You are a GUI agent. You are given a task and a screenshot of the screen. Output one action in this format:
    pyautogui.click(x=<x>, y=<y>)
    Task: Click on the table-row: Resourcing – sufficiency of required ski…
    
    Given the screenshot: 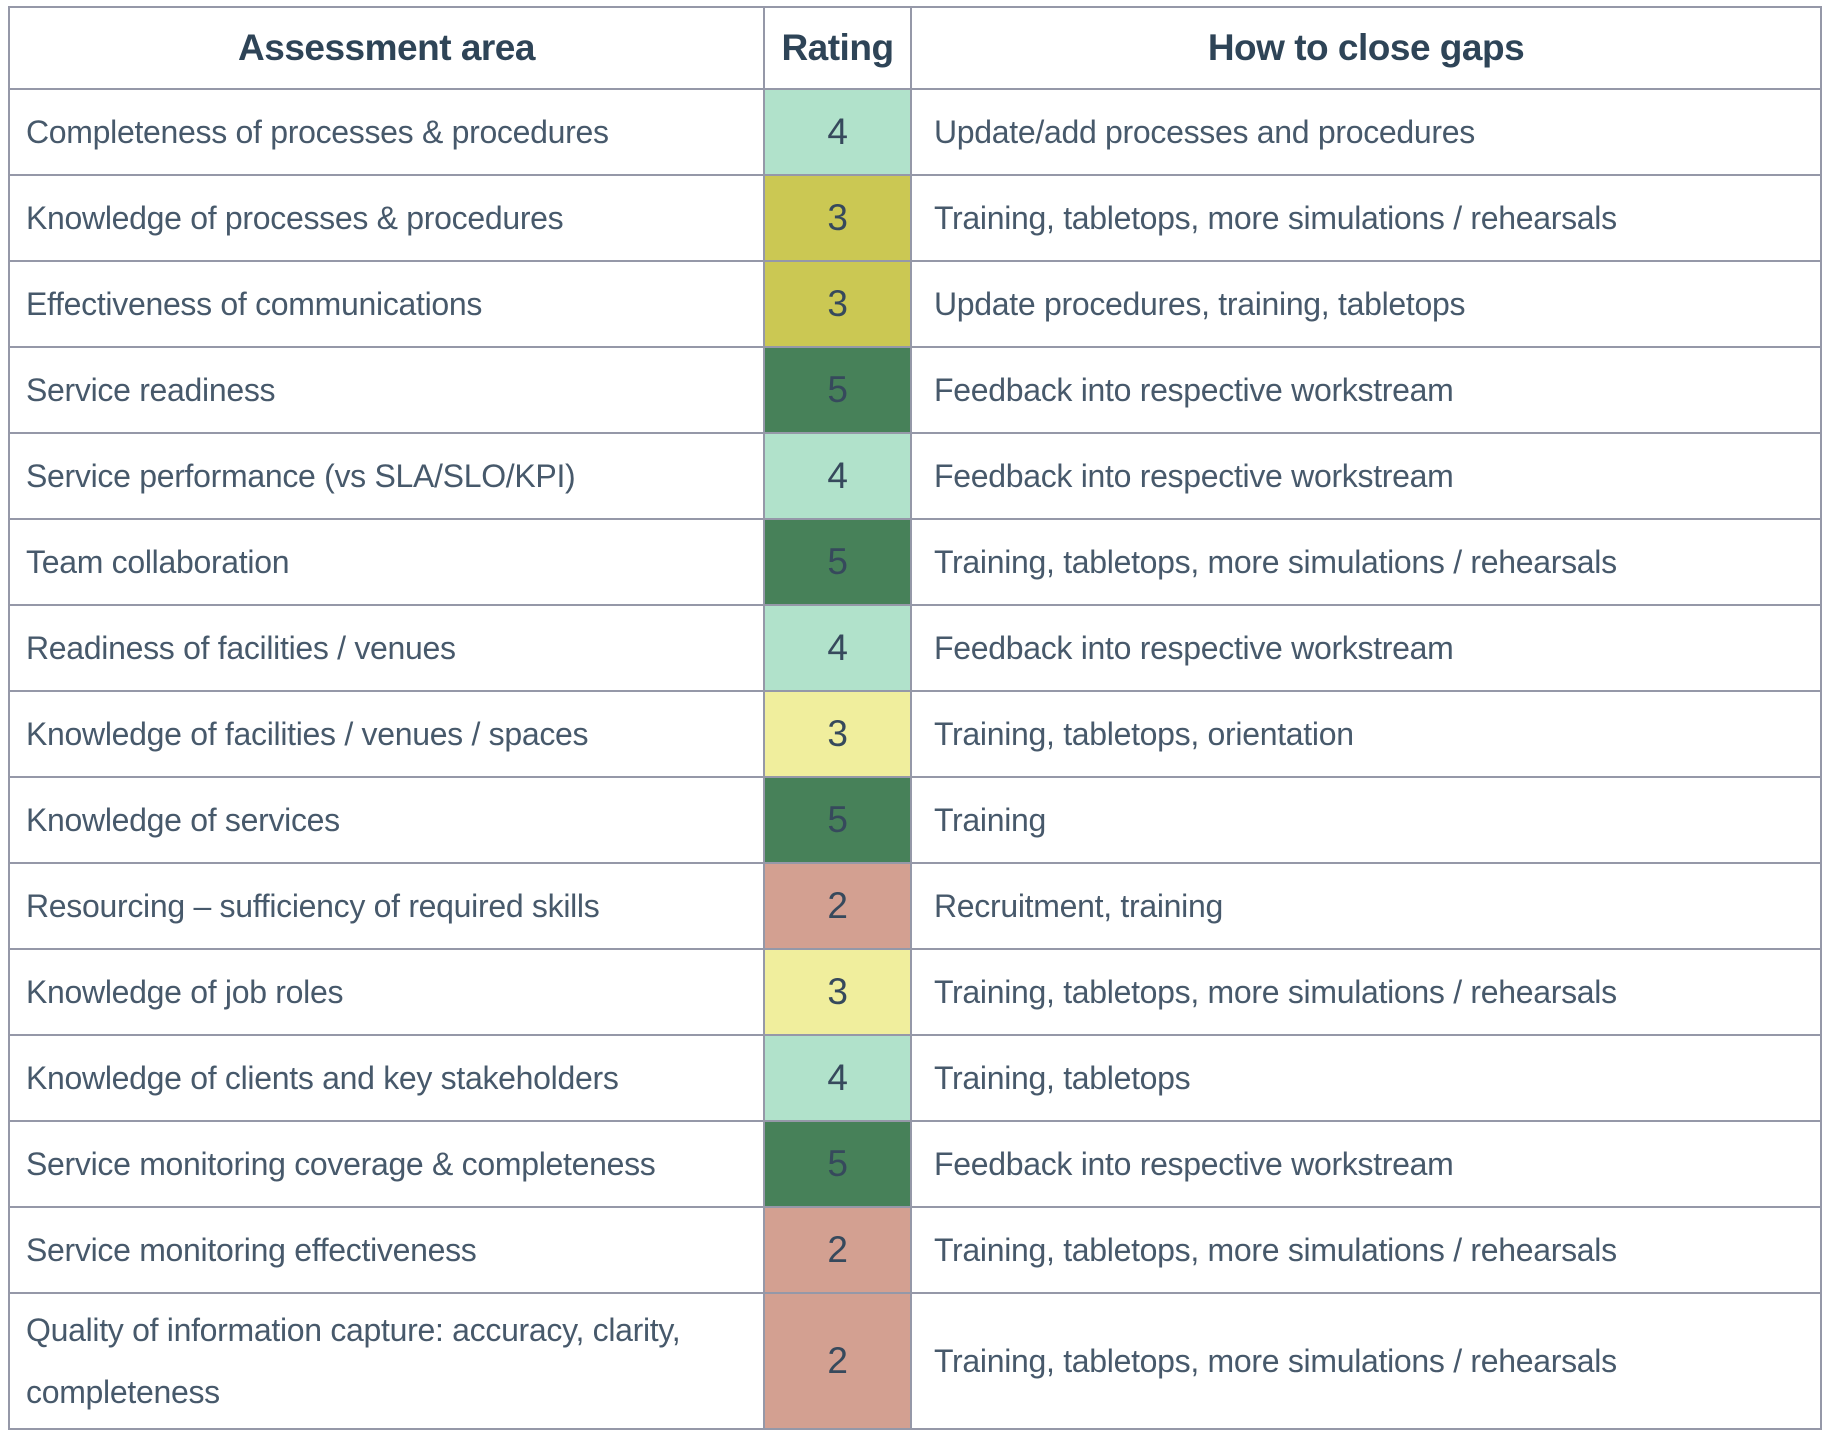 What is the action you would take?
    pyautogui.click(x=915, y=906)
    